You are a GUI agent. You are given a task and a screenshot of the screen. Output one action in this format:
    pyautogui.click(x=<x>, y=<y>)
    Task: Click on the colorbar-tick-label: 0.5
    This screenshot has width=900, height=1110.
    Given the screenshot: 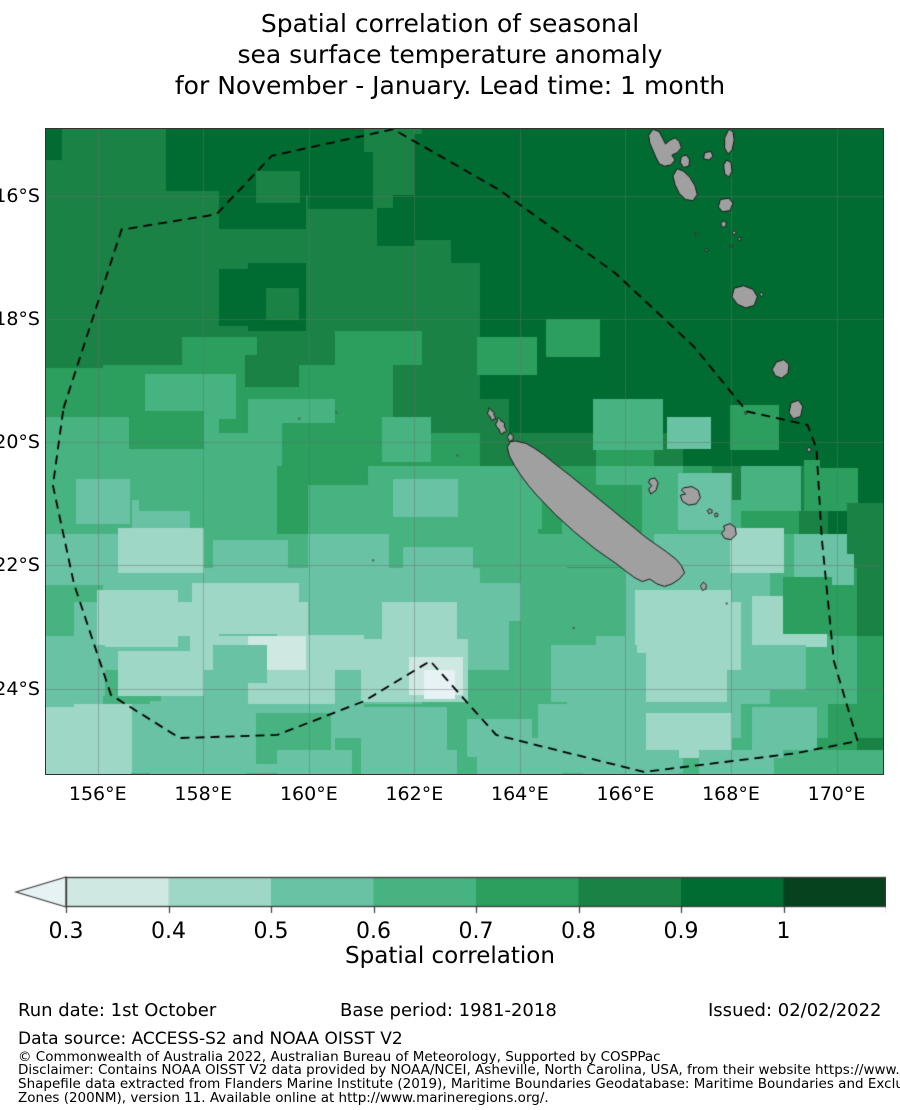 What is the action you would take?
    pyautogui.click(x=271, y=931)
    